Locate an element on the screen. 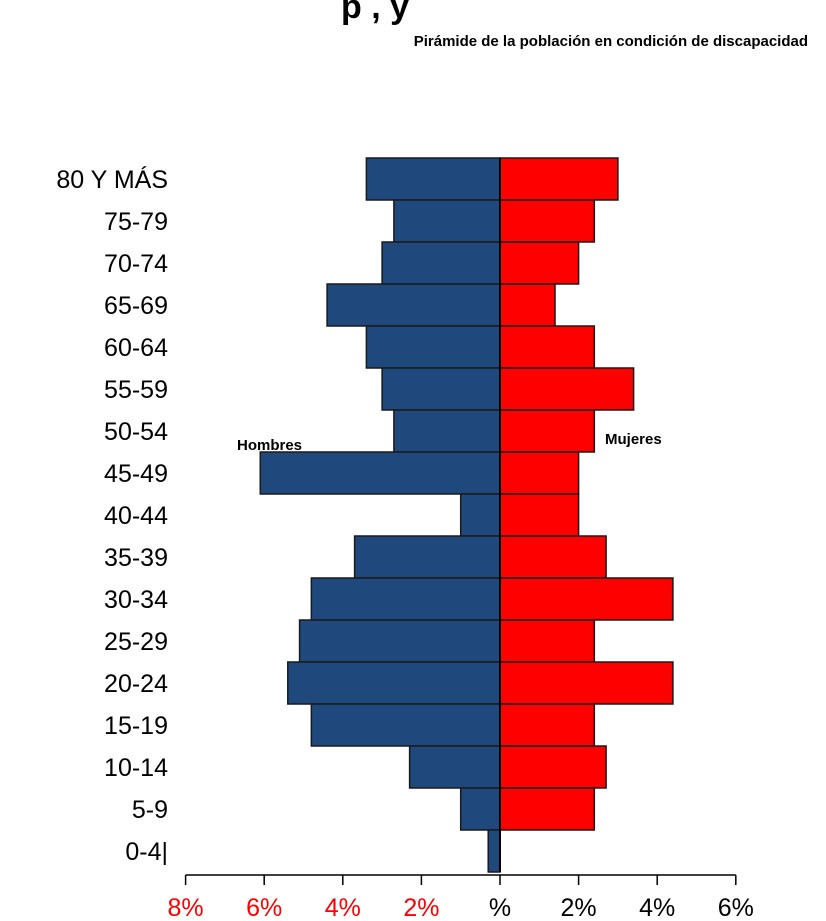  category-label: 65-69 is located at coordinates (136, 306).